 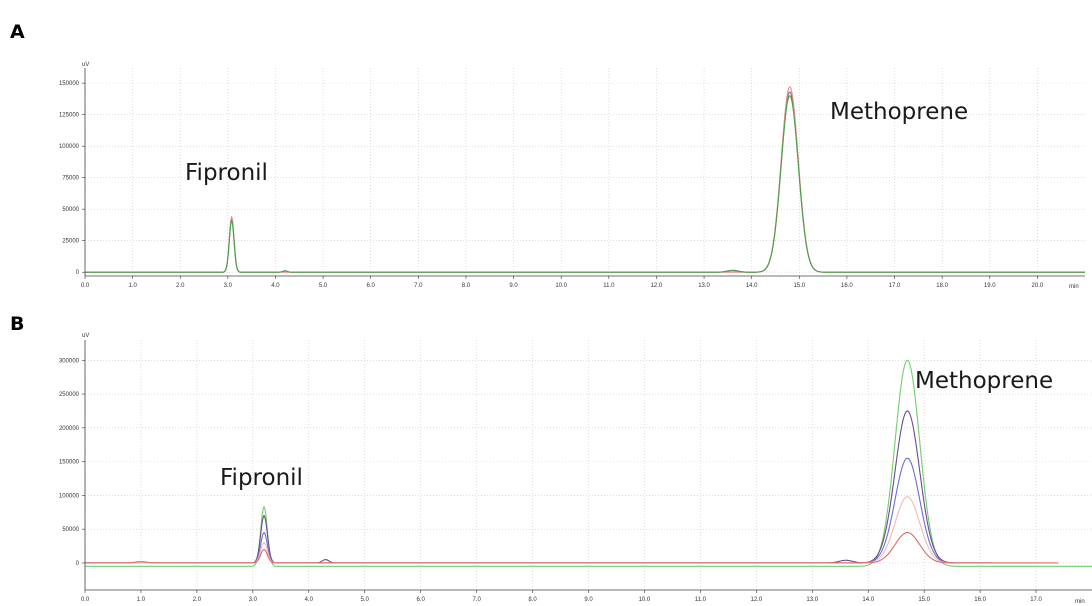 I want to click on chromatogram-trace, so click(x=572, y=548).